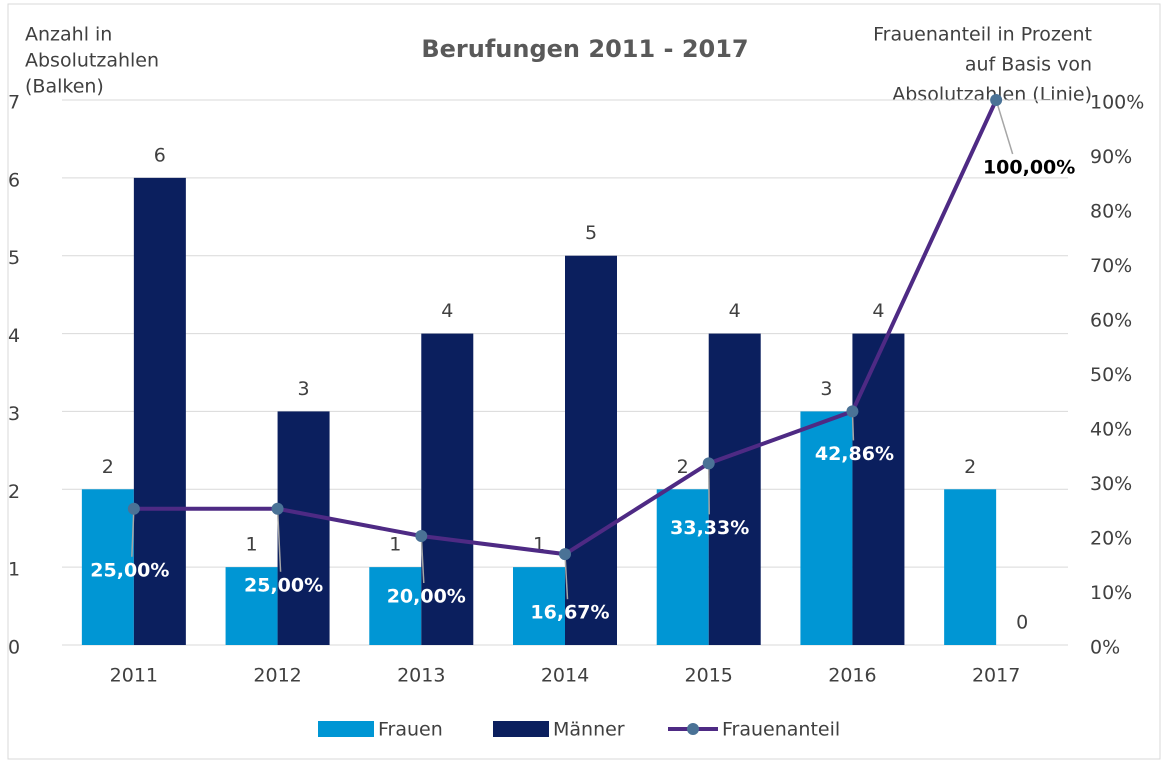 Image resolution: width=1169 pixels, height=763 pixels. Describe the element at coordinates (1111, 539) in the screenshot. I see `y2-tick-label: 20%` at that location.